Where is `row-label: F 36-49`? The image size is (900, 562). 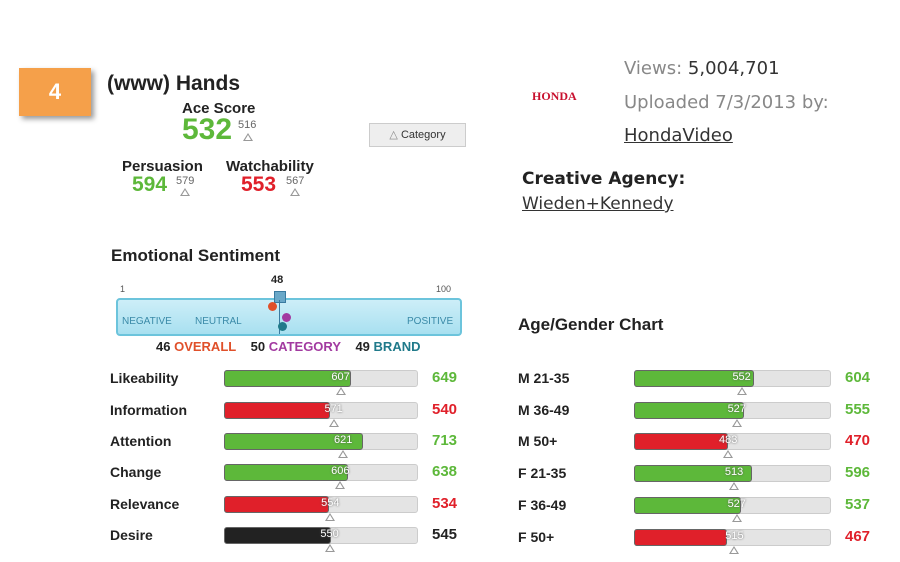
row-label: F 36-49 is located at coordinates (542, 505).